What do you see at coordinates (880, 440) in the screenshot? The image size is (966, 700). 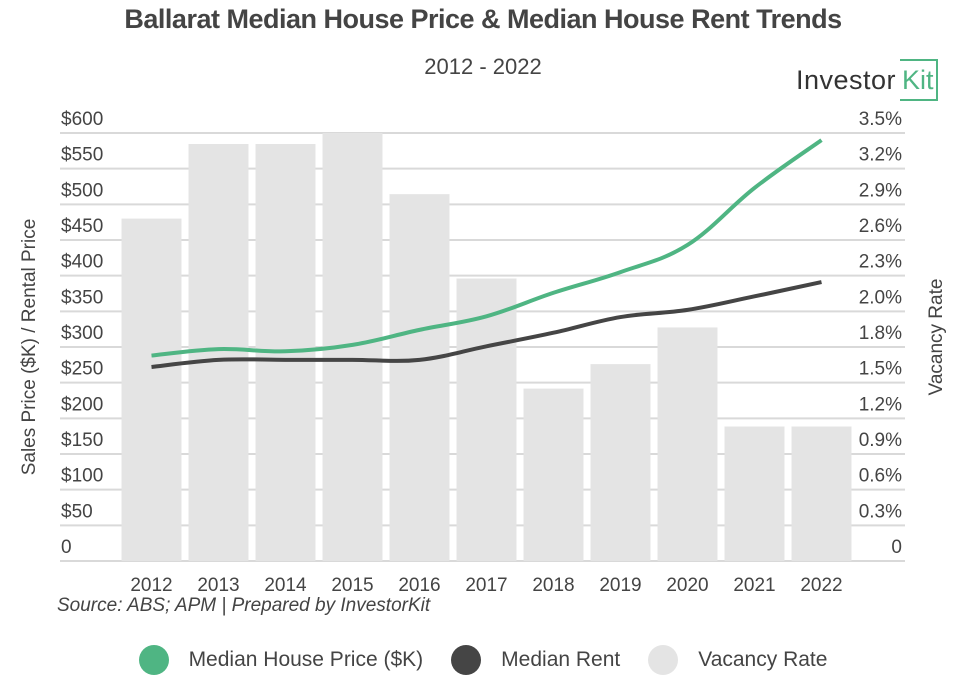 I see `right-axis-tick-label: 0.9%` at bounding box center [880, 440].